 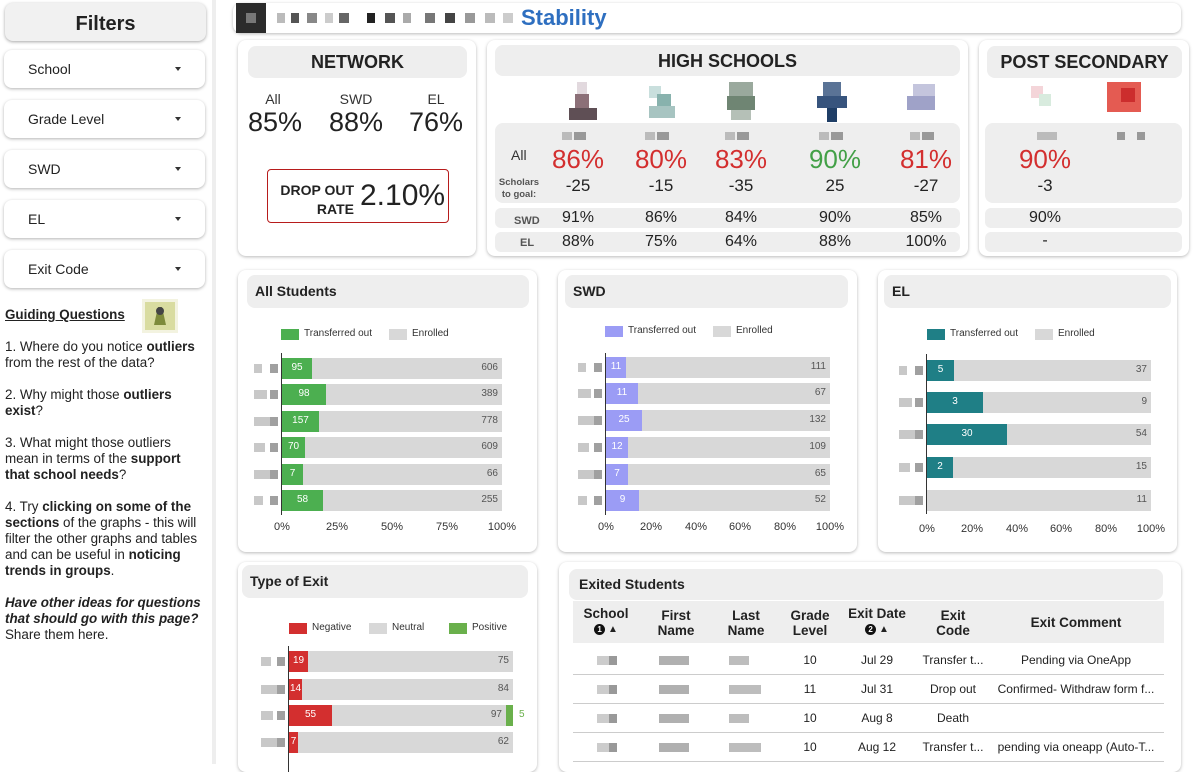 What do you see at coordinates (835, 159) in the screenshot?
I see `school-all-rate: 90%` at bounding box center [835, 159].